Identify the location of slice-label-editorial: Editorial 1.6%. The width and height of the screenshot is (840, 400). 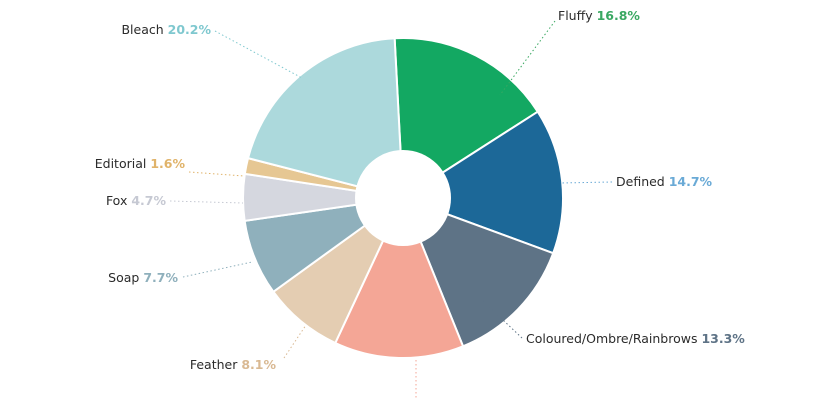
(140, 163).